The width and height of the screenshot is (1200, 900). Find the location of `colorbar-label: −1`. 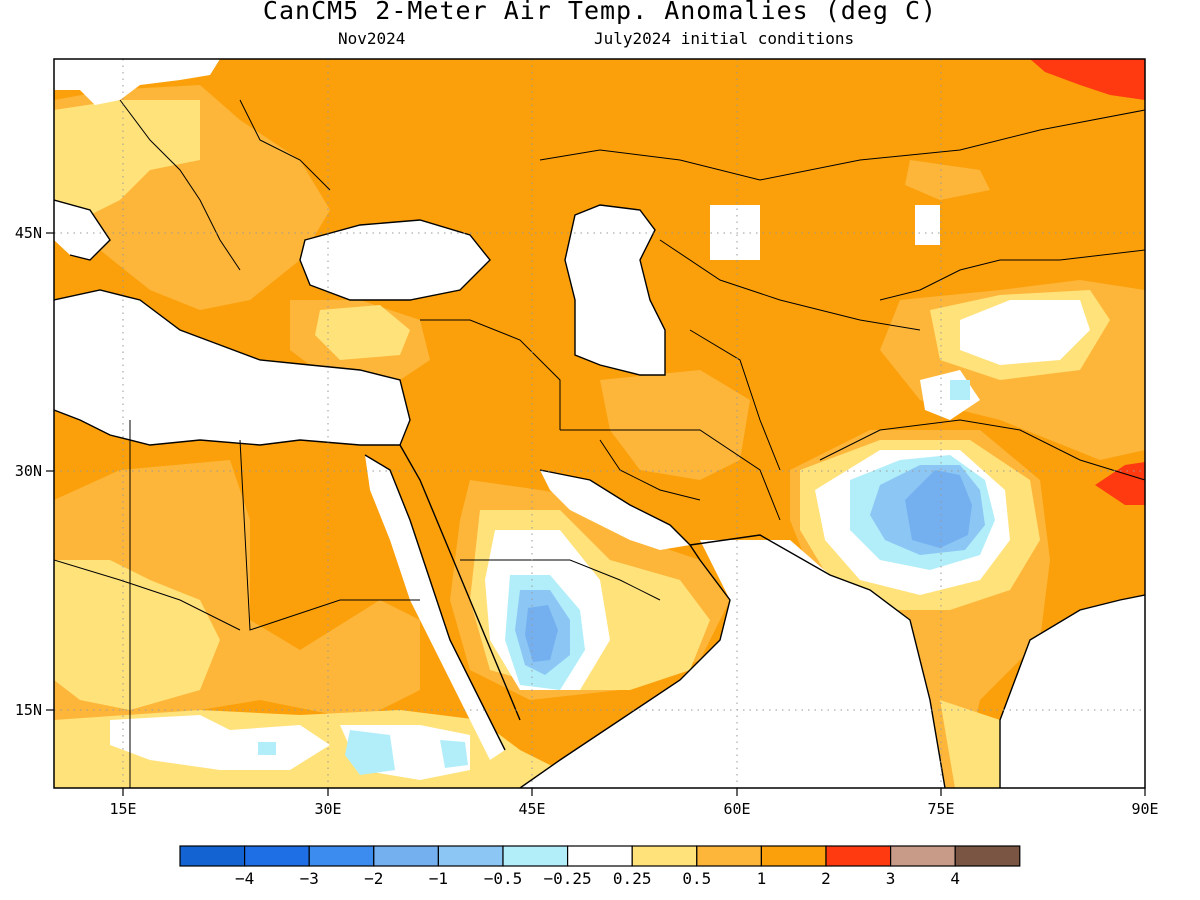

colorbar-label: −1 is located at coordinates (438, 878).